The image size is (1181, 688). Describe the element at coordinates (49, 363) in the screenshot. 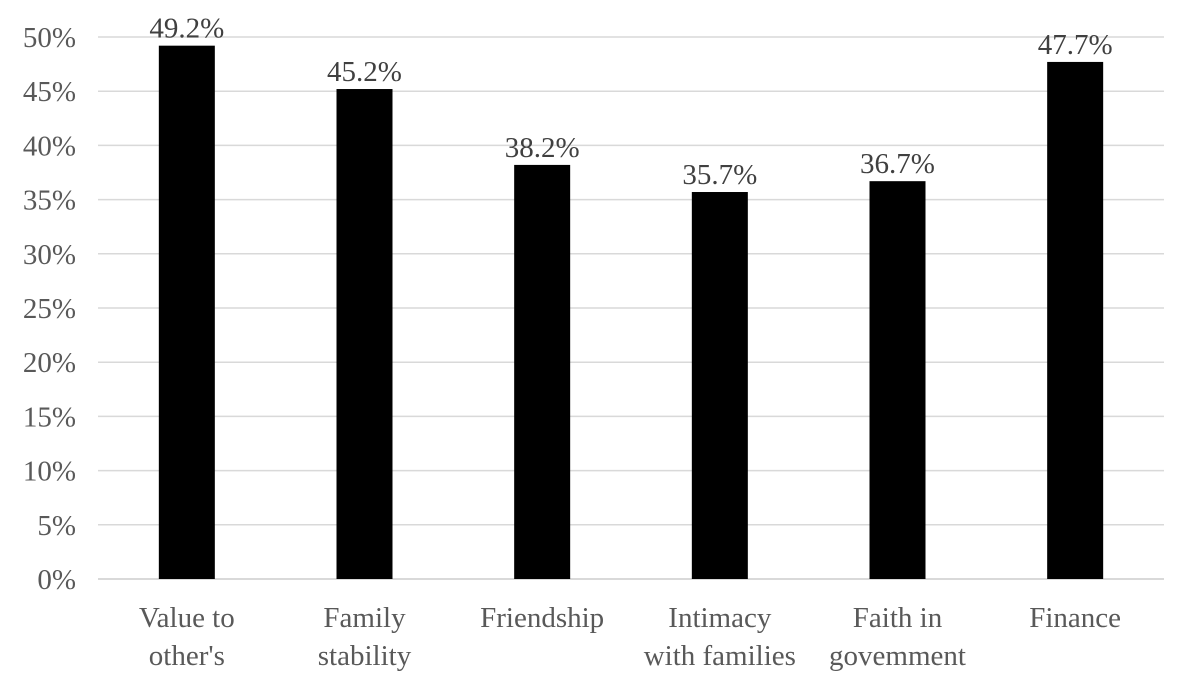

I see `y-tick-label: 20%` at that location.